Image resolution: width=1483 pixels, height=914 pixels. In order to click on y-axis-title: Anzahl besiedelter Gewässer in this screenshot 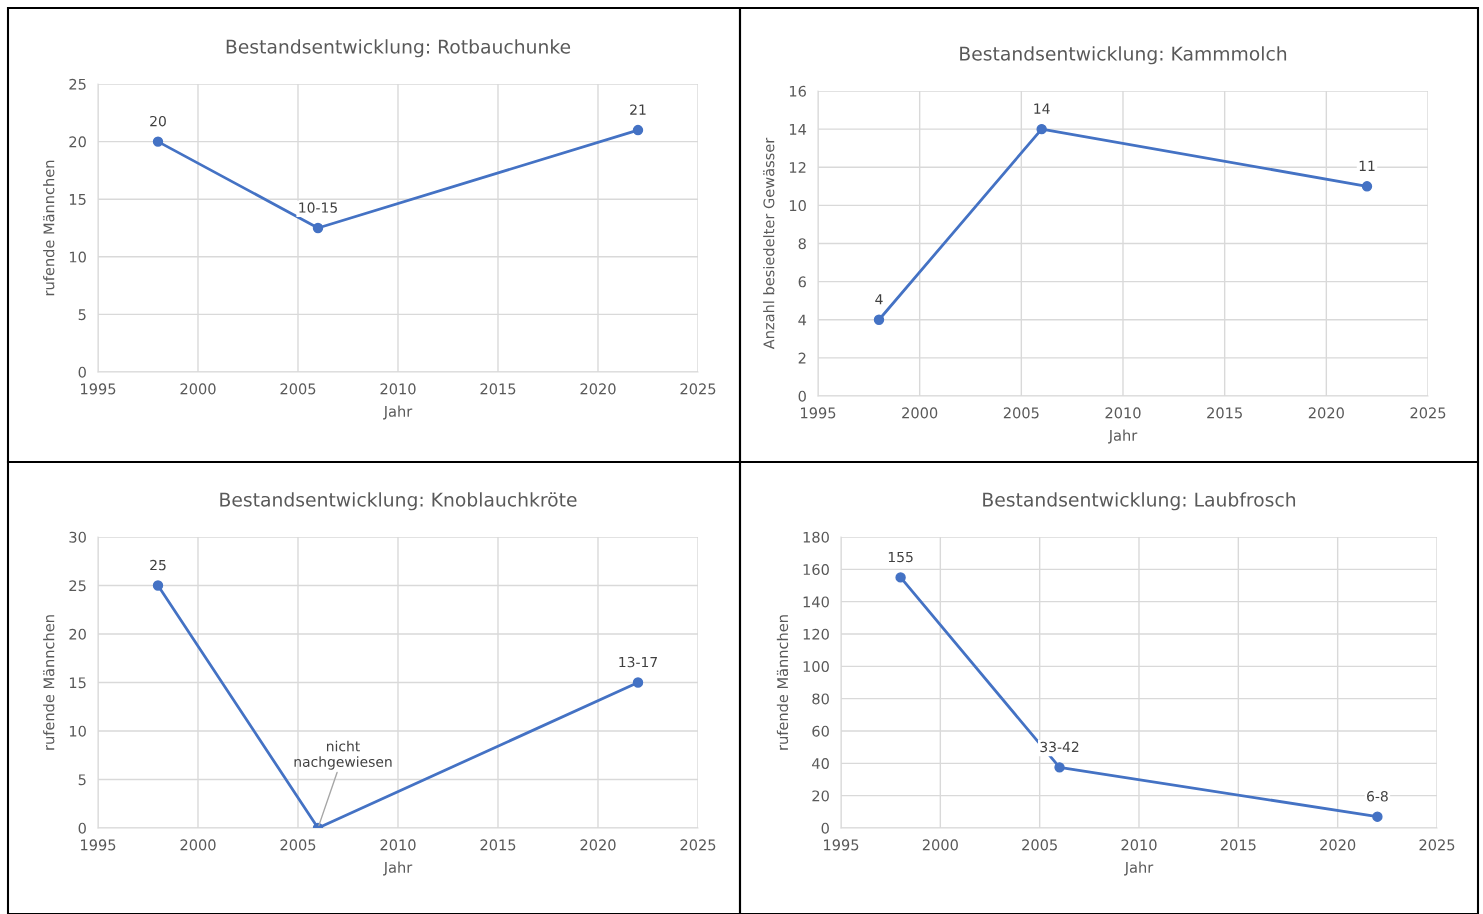, I will do `click(769, 243)`.